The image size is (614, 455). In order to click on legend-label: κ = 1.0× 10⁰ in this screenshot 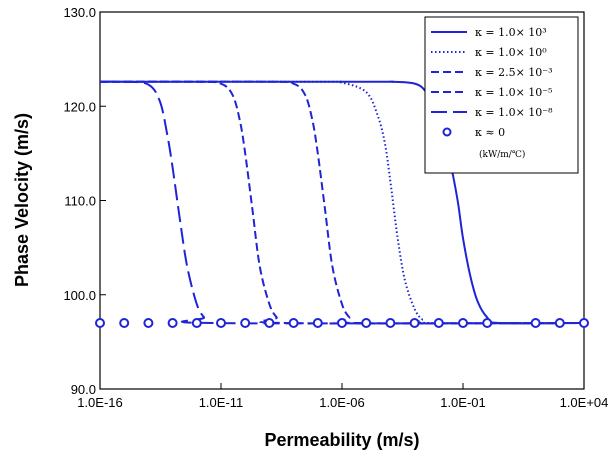, I will do `click(511, 52)`.